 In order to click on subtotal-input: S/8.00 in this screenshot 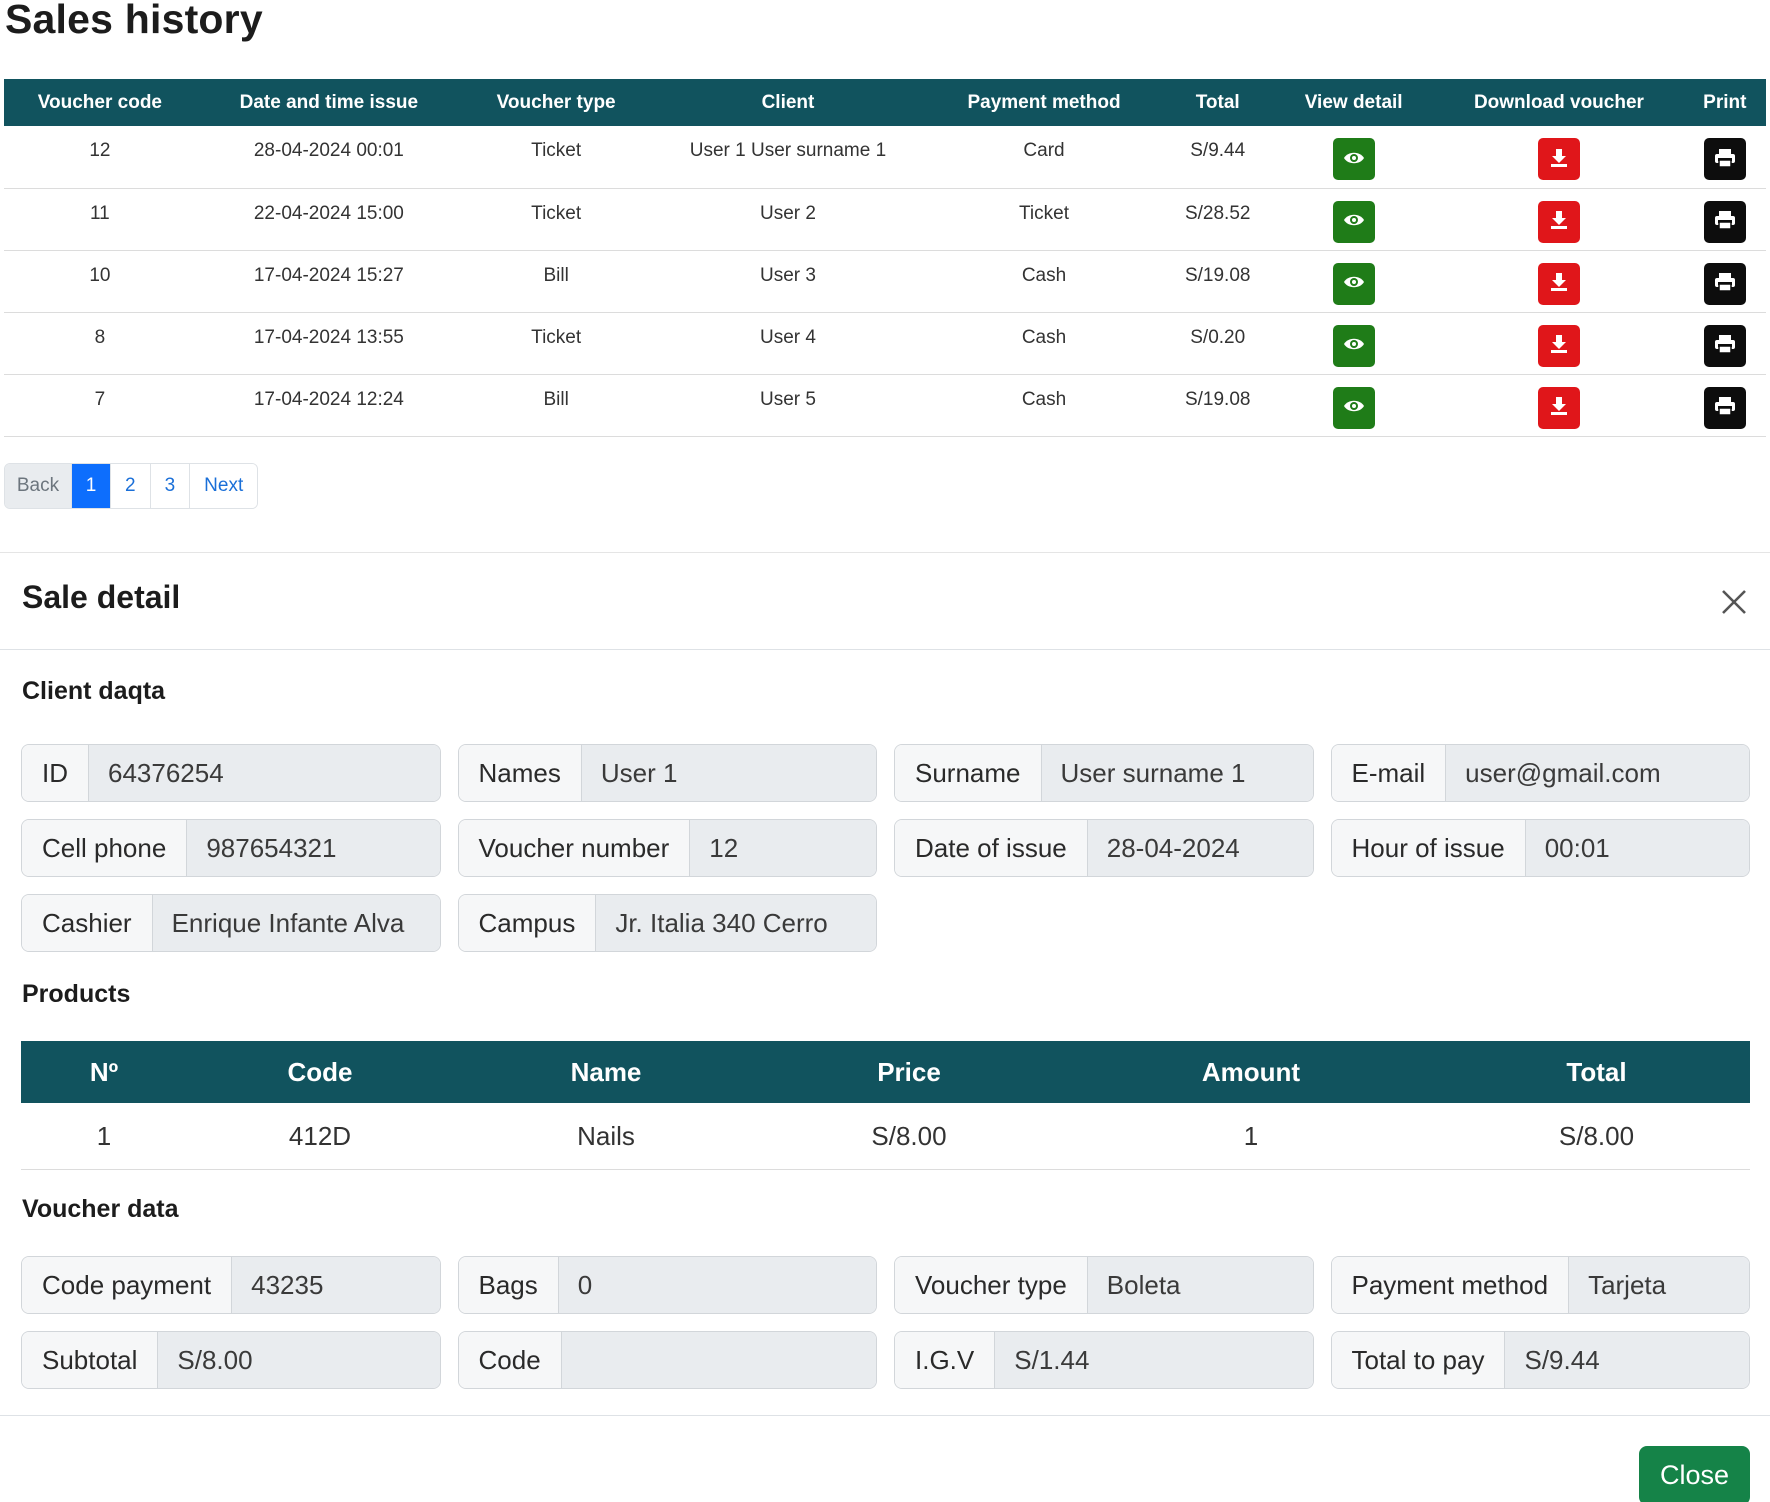, I will do `click(299, 1360)`.